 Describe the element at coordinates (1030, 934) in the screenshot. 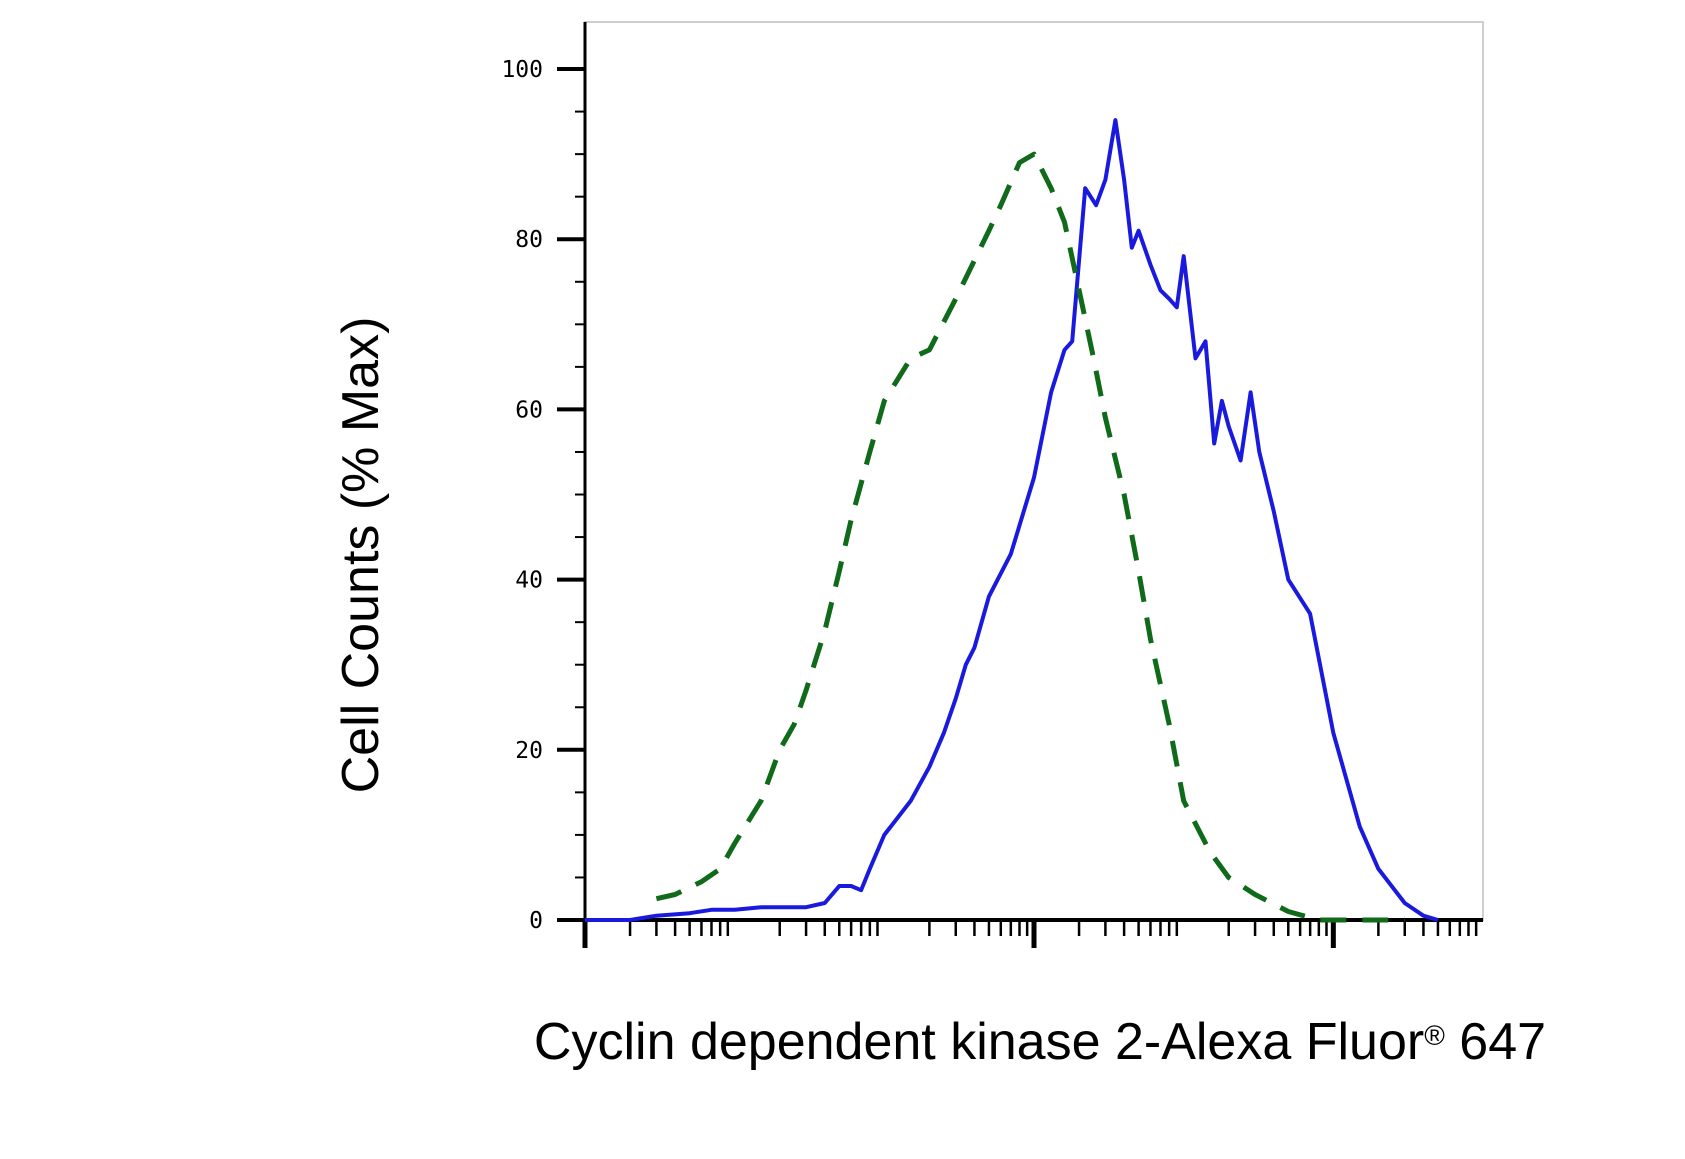

I see `x-axis-ticks` at that location.